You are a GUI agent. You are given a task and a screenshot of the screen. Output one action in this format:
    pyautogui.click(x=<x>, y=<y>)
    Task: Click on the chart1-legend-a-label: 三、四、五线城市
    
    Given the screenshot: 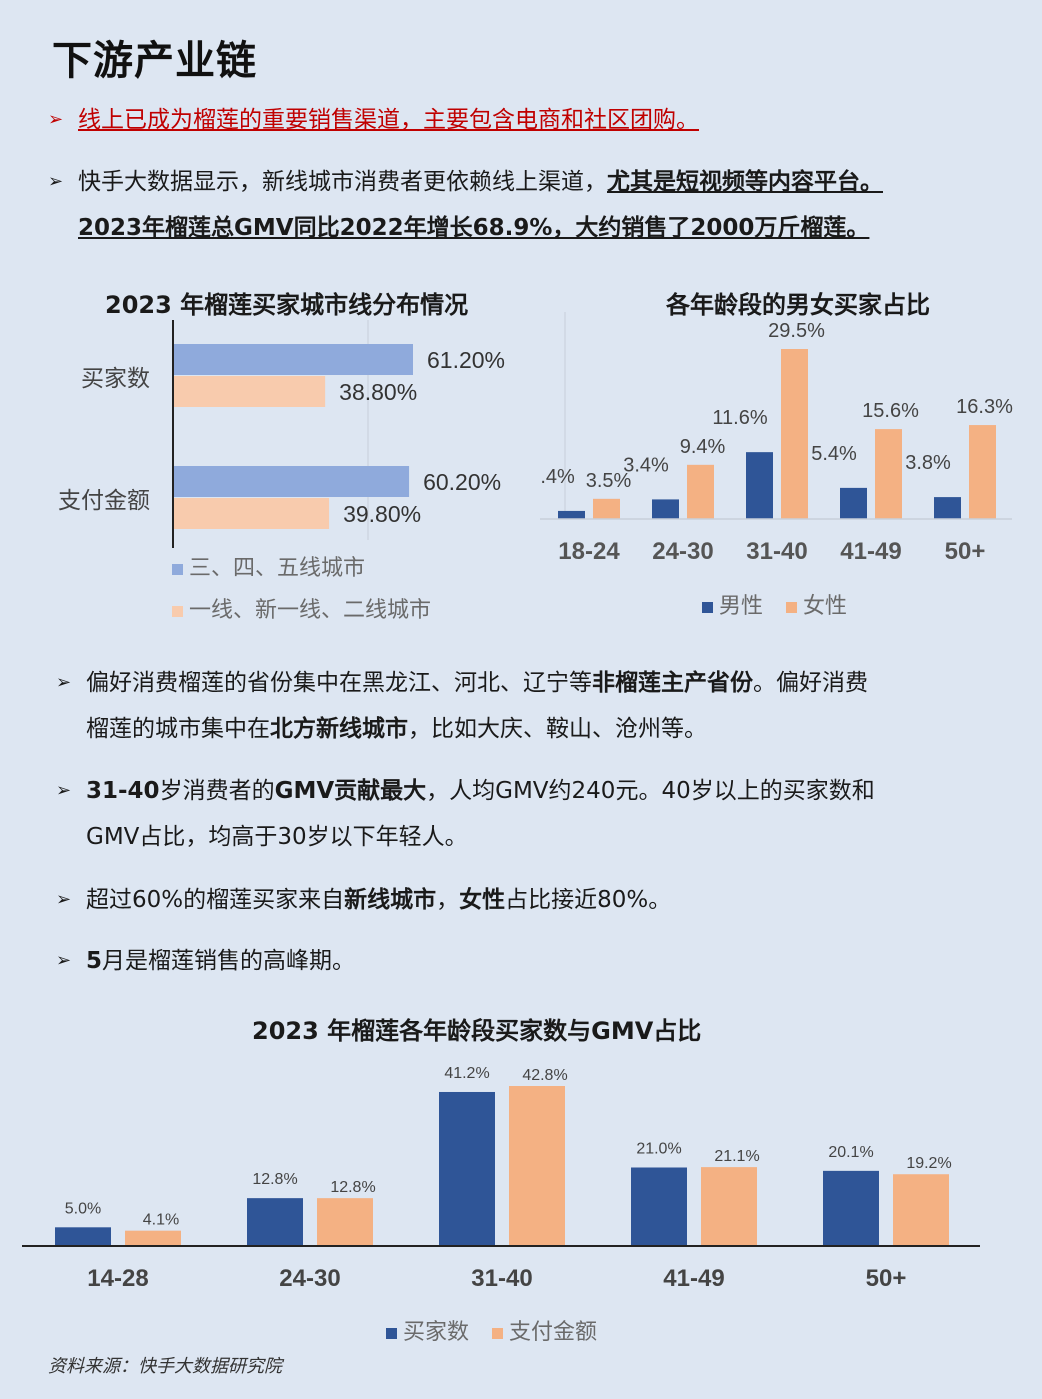 What is the action you would take?
    pyautogui.click(x=277, y=568)
    